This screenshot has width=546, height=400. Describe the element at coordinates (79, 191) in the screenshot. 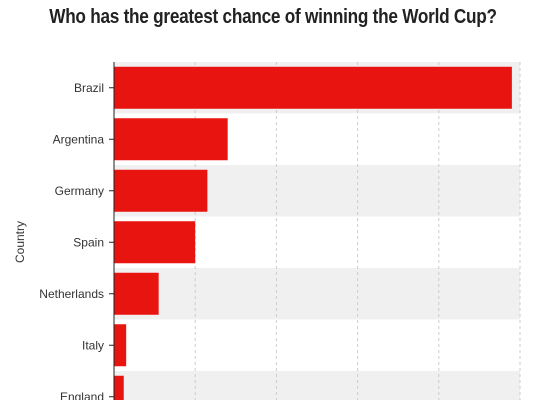

I see `category-label: Germany` at that location.